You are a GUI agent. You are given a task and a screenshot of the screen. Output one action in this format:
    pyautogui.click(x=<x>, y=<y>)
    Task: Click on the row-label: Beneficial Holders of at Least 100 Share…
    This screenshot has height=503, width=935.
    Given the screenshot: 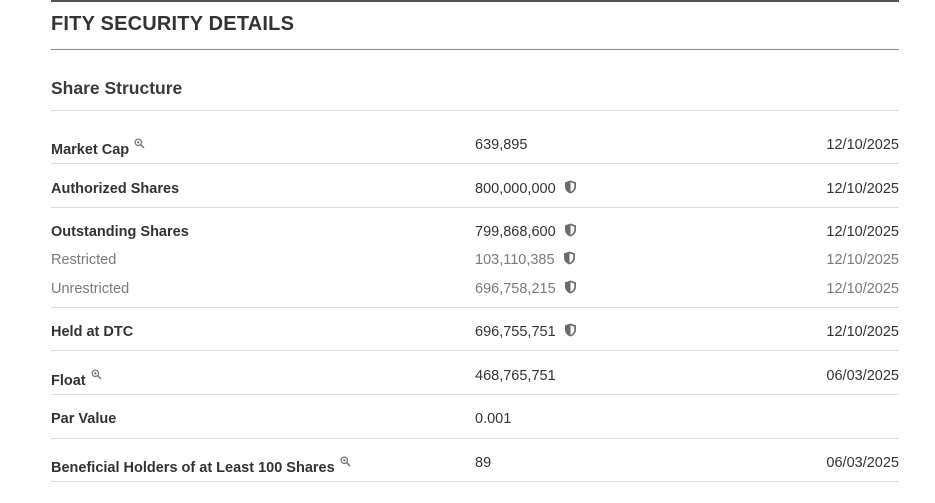 What is the action you would take?
    pyautogui.click(x=193, y=468)
    